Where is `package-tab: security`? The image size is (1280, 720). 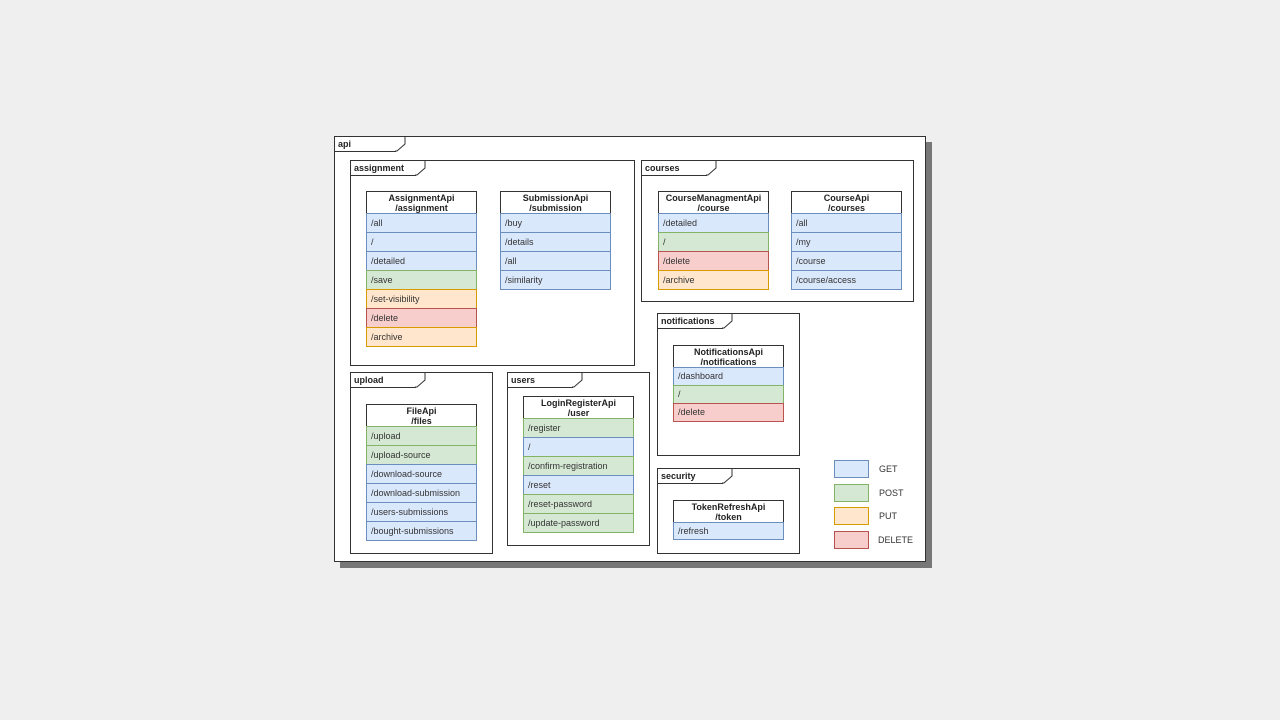 package-tab: security is located at coordinates (695, 476).